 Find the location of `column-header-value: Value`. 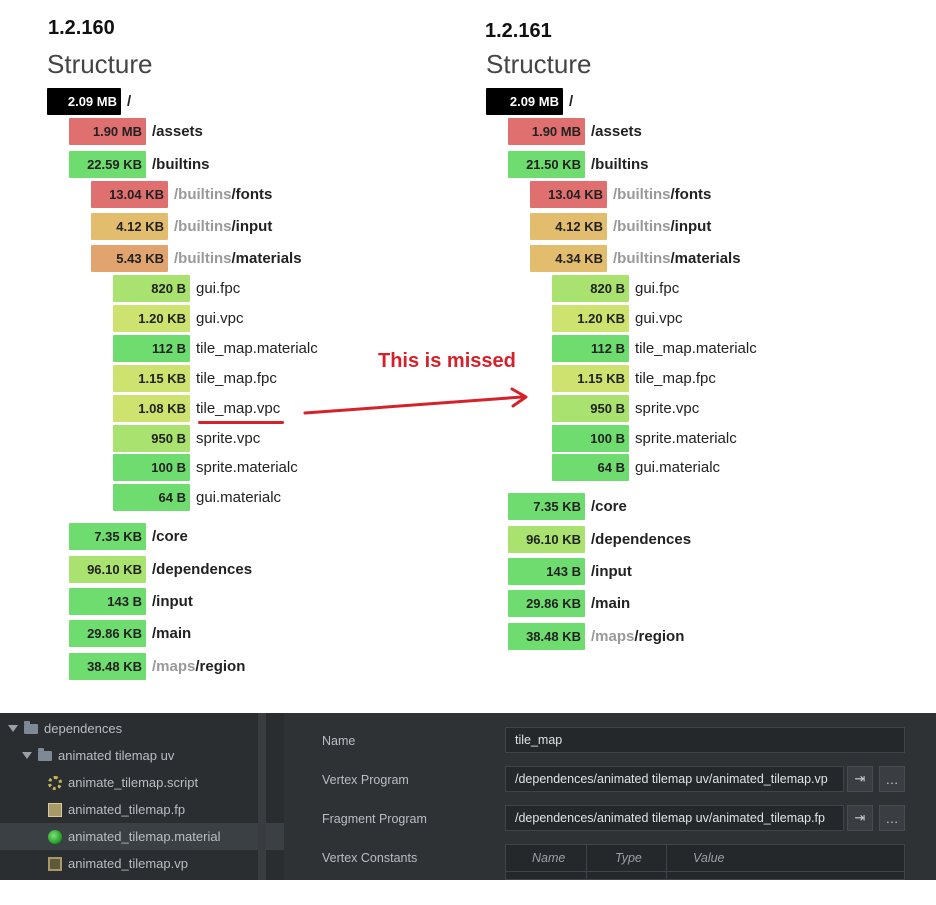

column-header-value: Value is located at coordinates (709, 858).